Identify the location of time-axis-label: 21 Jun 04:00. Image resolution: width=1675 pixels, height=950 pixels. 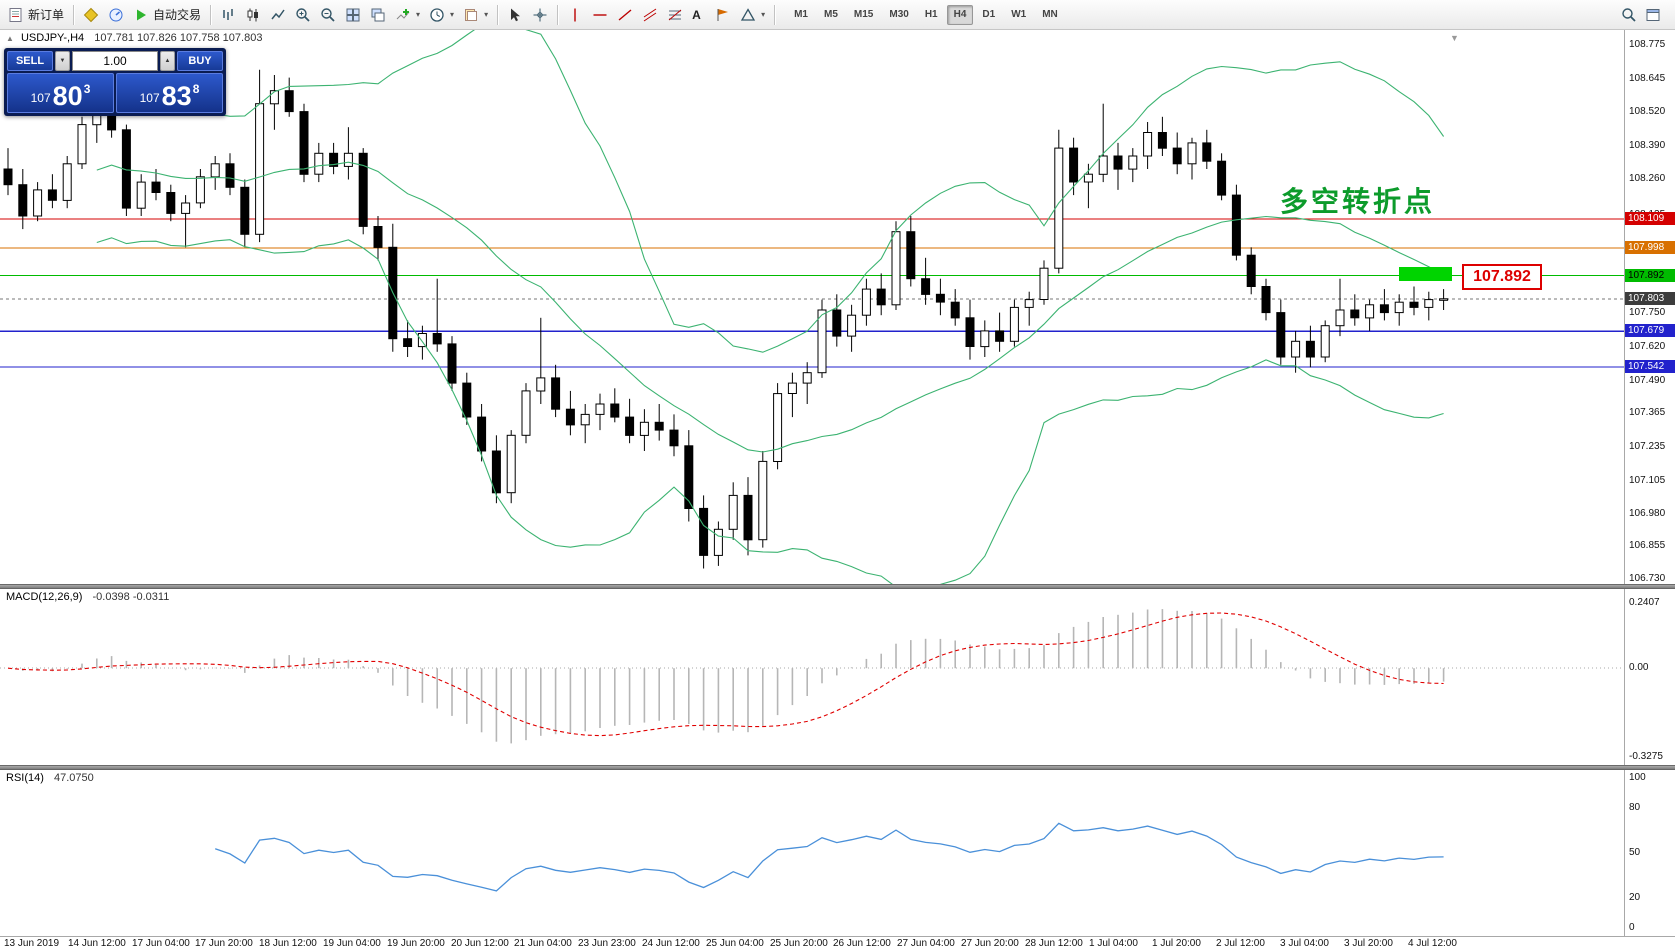
(543, 943).